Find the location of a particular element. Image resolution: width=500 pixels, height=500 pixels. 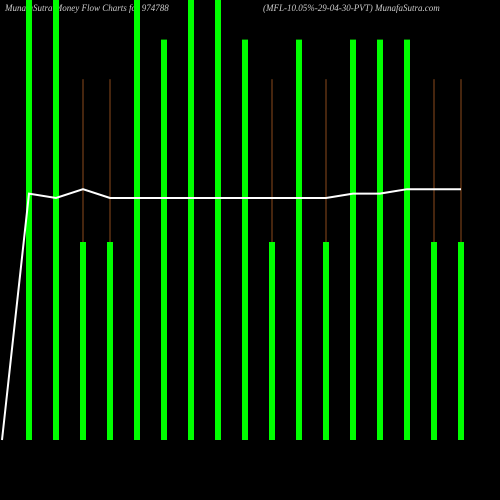

chart-title: MunafaSutra Money Flow Charts for 974788 is located at coordinates (86, 8).